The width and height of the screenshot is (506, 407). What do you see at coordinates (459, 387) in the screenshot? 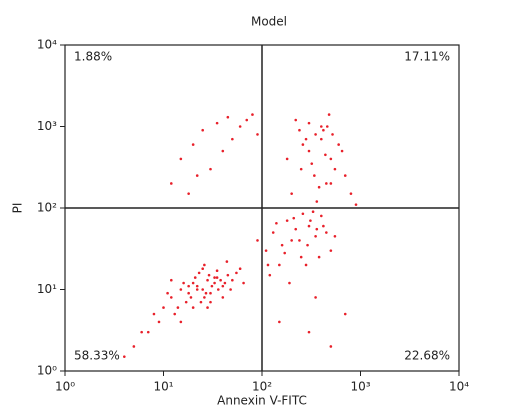
I see `x-tick-label: 10⁴` at bounding box center [459, 387].